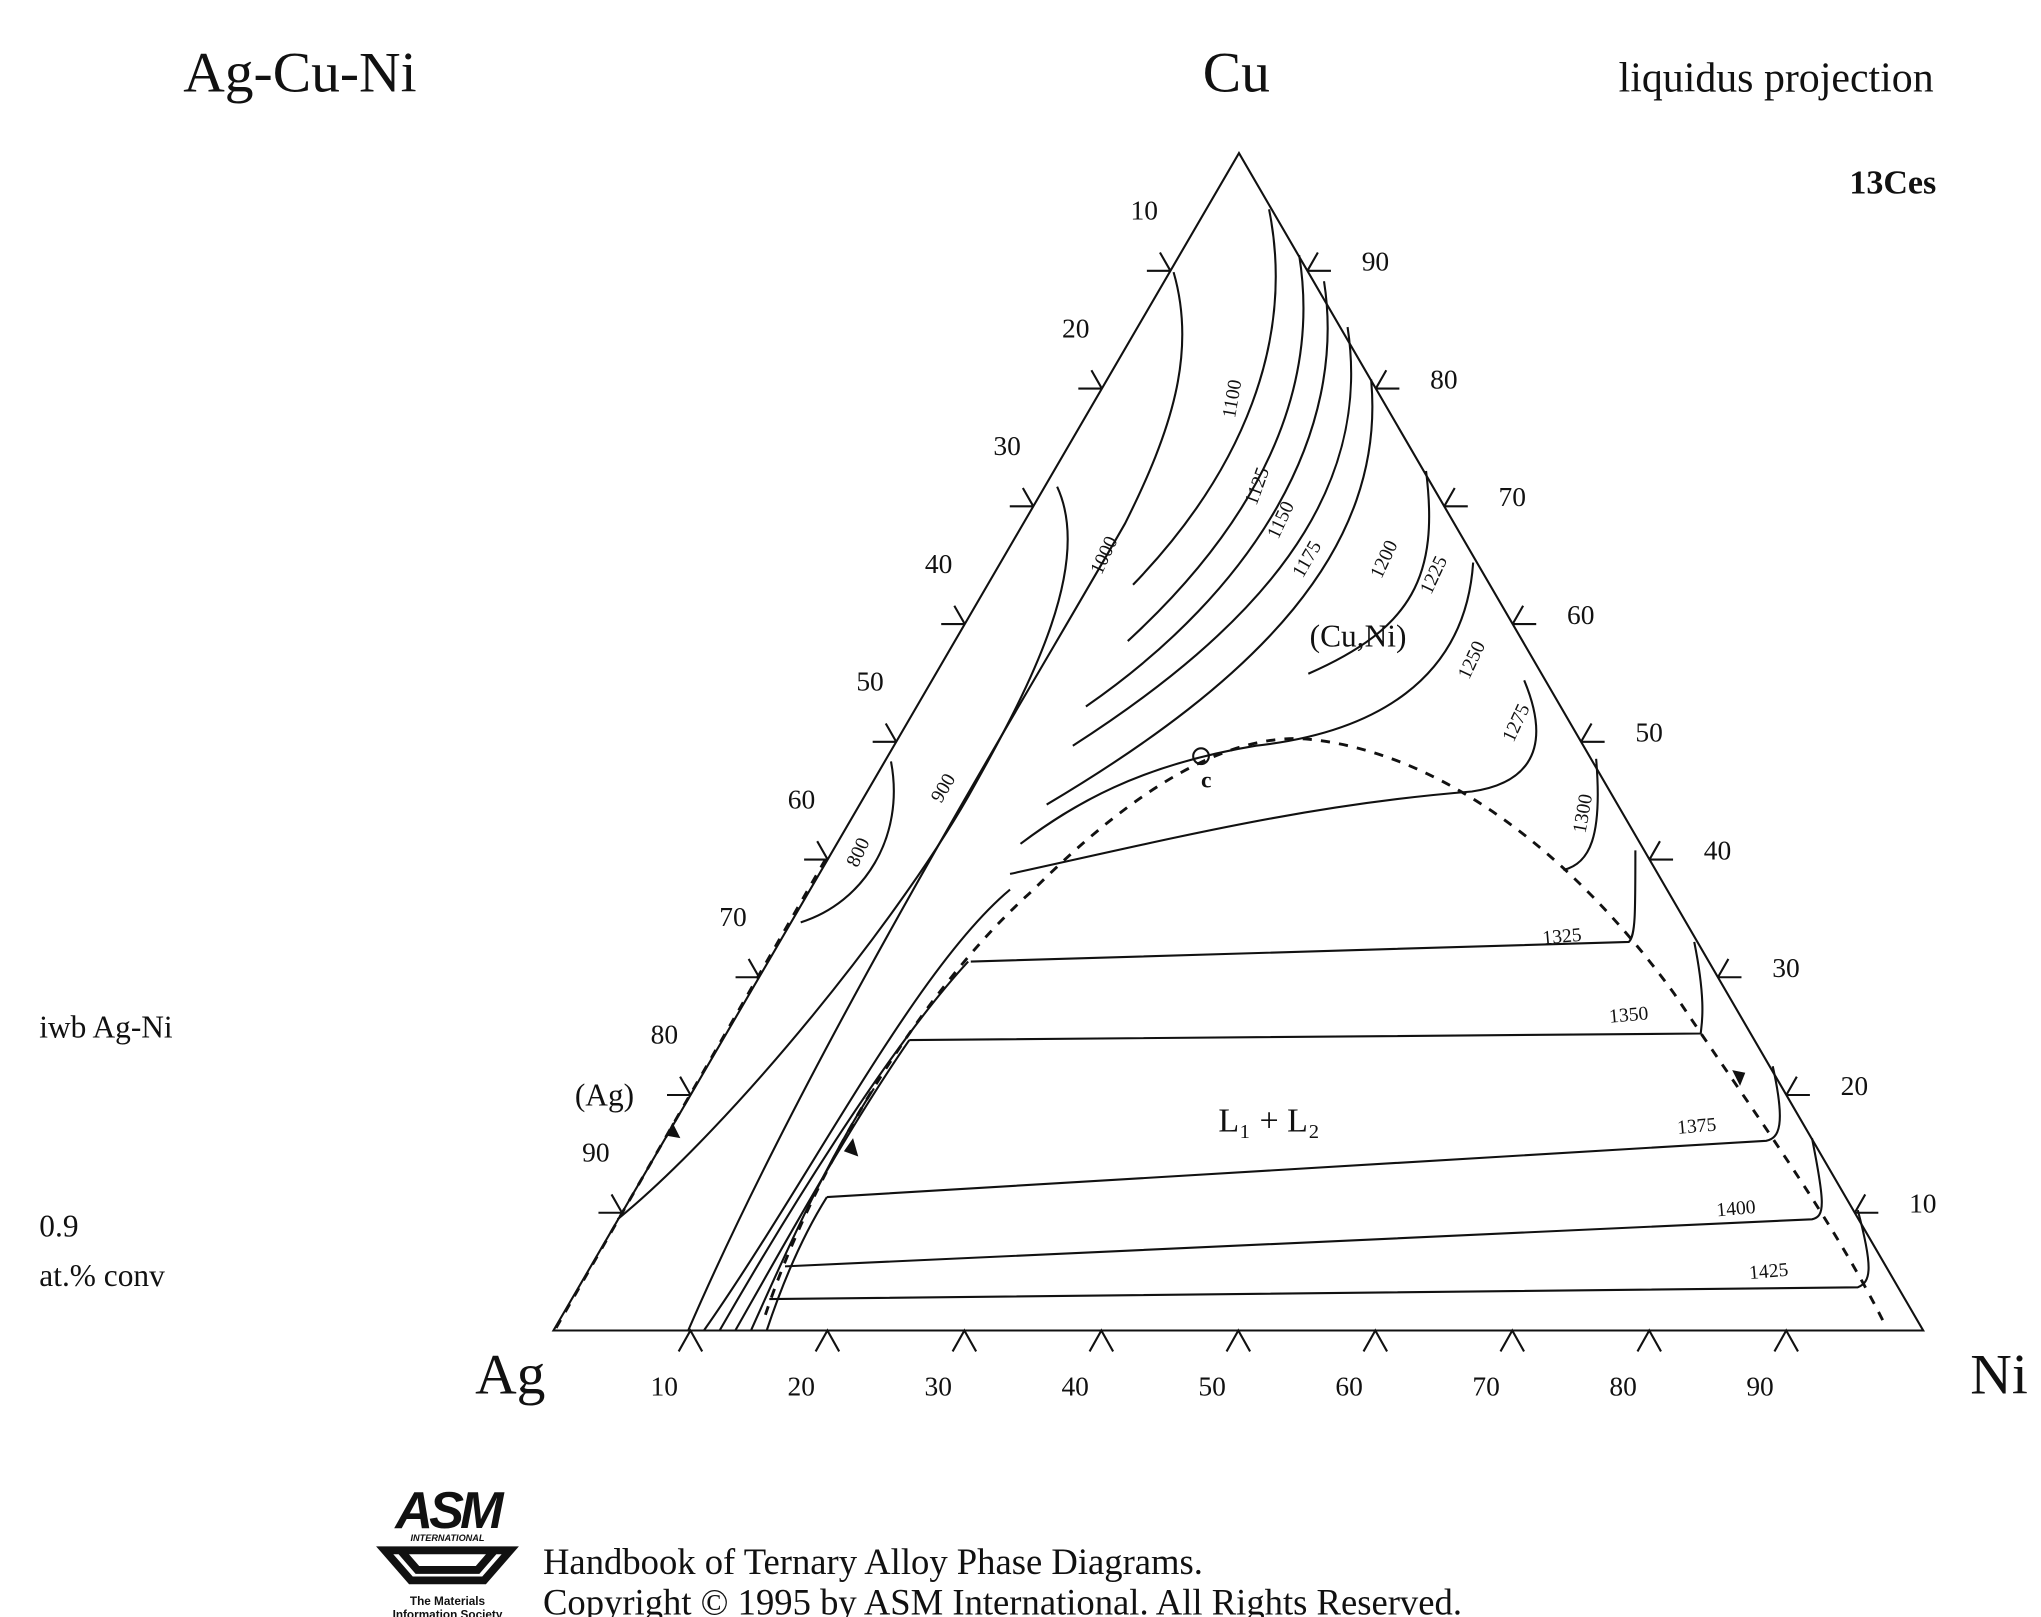  I want to click on isotherm-label: 900, so click(943, 788).